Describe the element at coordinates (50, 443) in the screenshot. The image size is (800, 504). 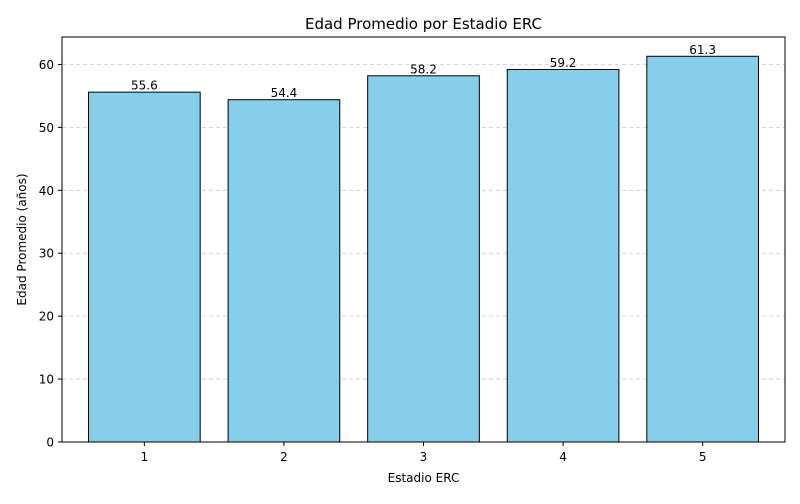
I see `y-tick-label: 0` at that location.